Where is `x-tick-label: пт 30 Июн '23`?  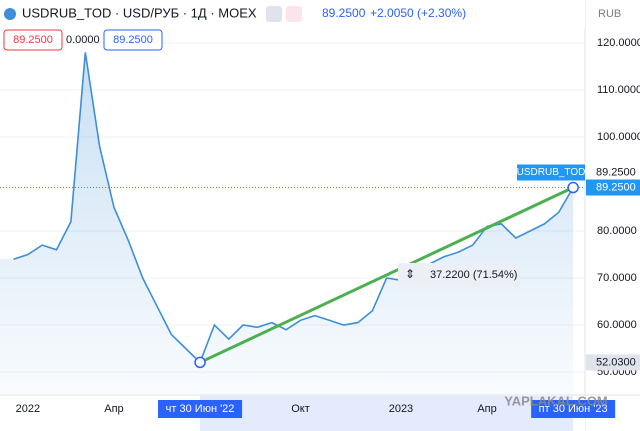 x-tick-label: пт 30 Июн '23 is located at coordinates (573, 409).